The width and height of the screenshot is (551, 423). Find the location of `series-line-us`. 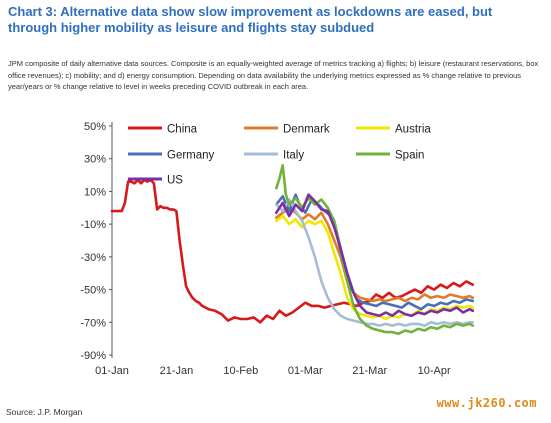

series-line-us is located at coordinates (374, 255).